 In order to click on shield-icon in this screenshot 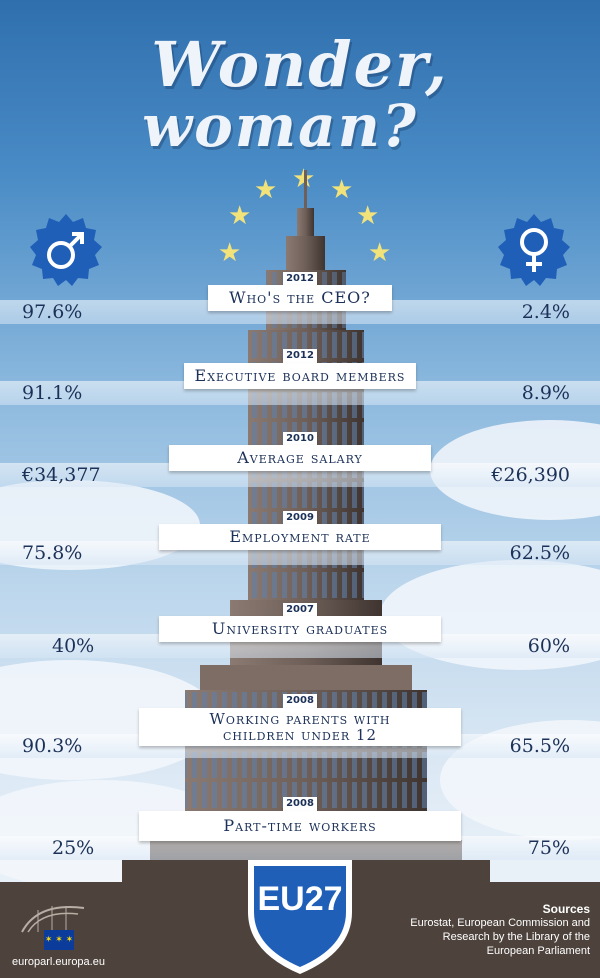, I will do `click(300, 917)`.